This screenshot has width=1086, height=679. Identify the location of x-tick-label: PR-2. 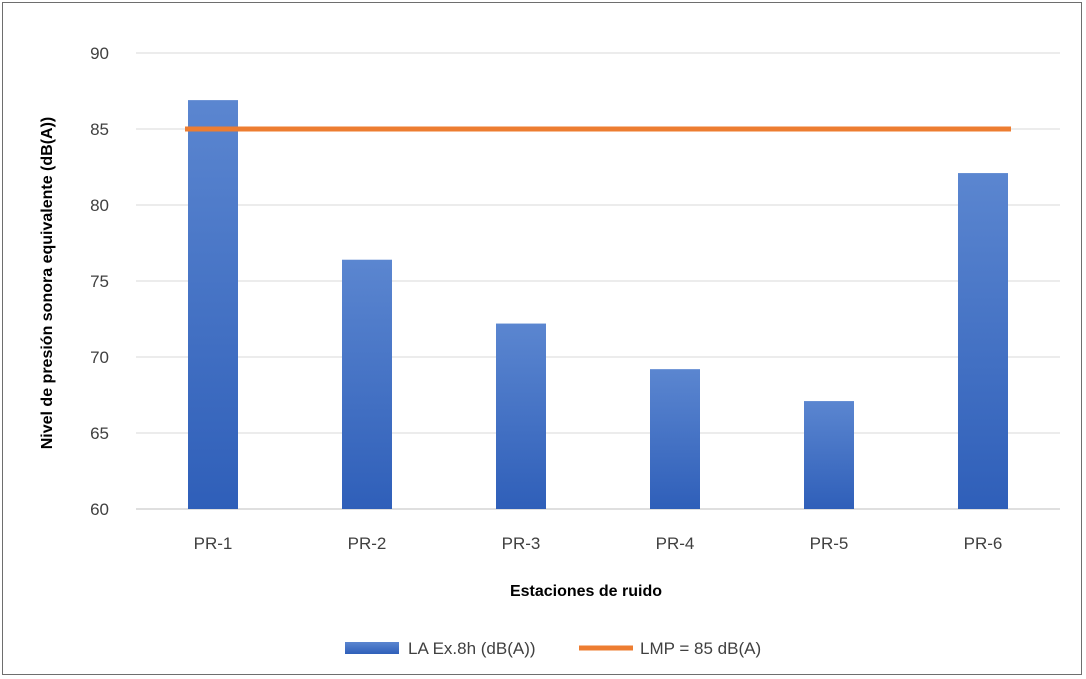
(367, 543).